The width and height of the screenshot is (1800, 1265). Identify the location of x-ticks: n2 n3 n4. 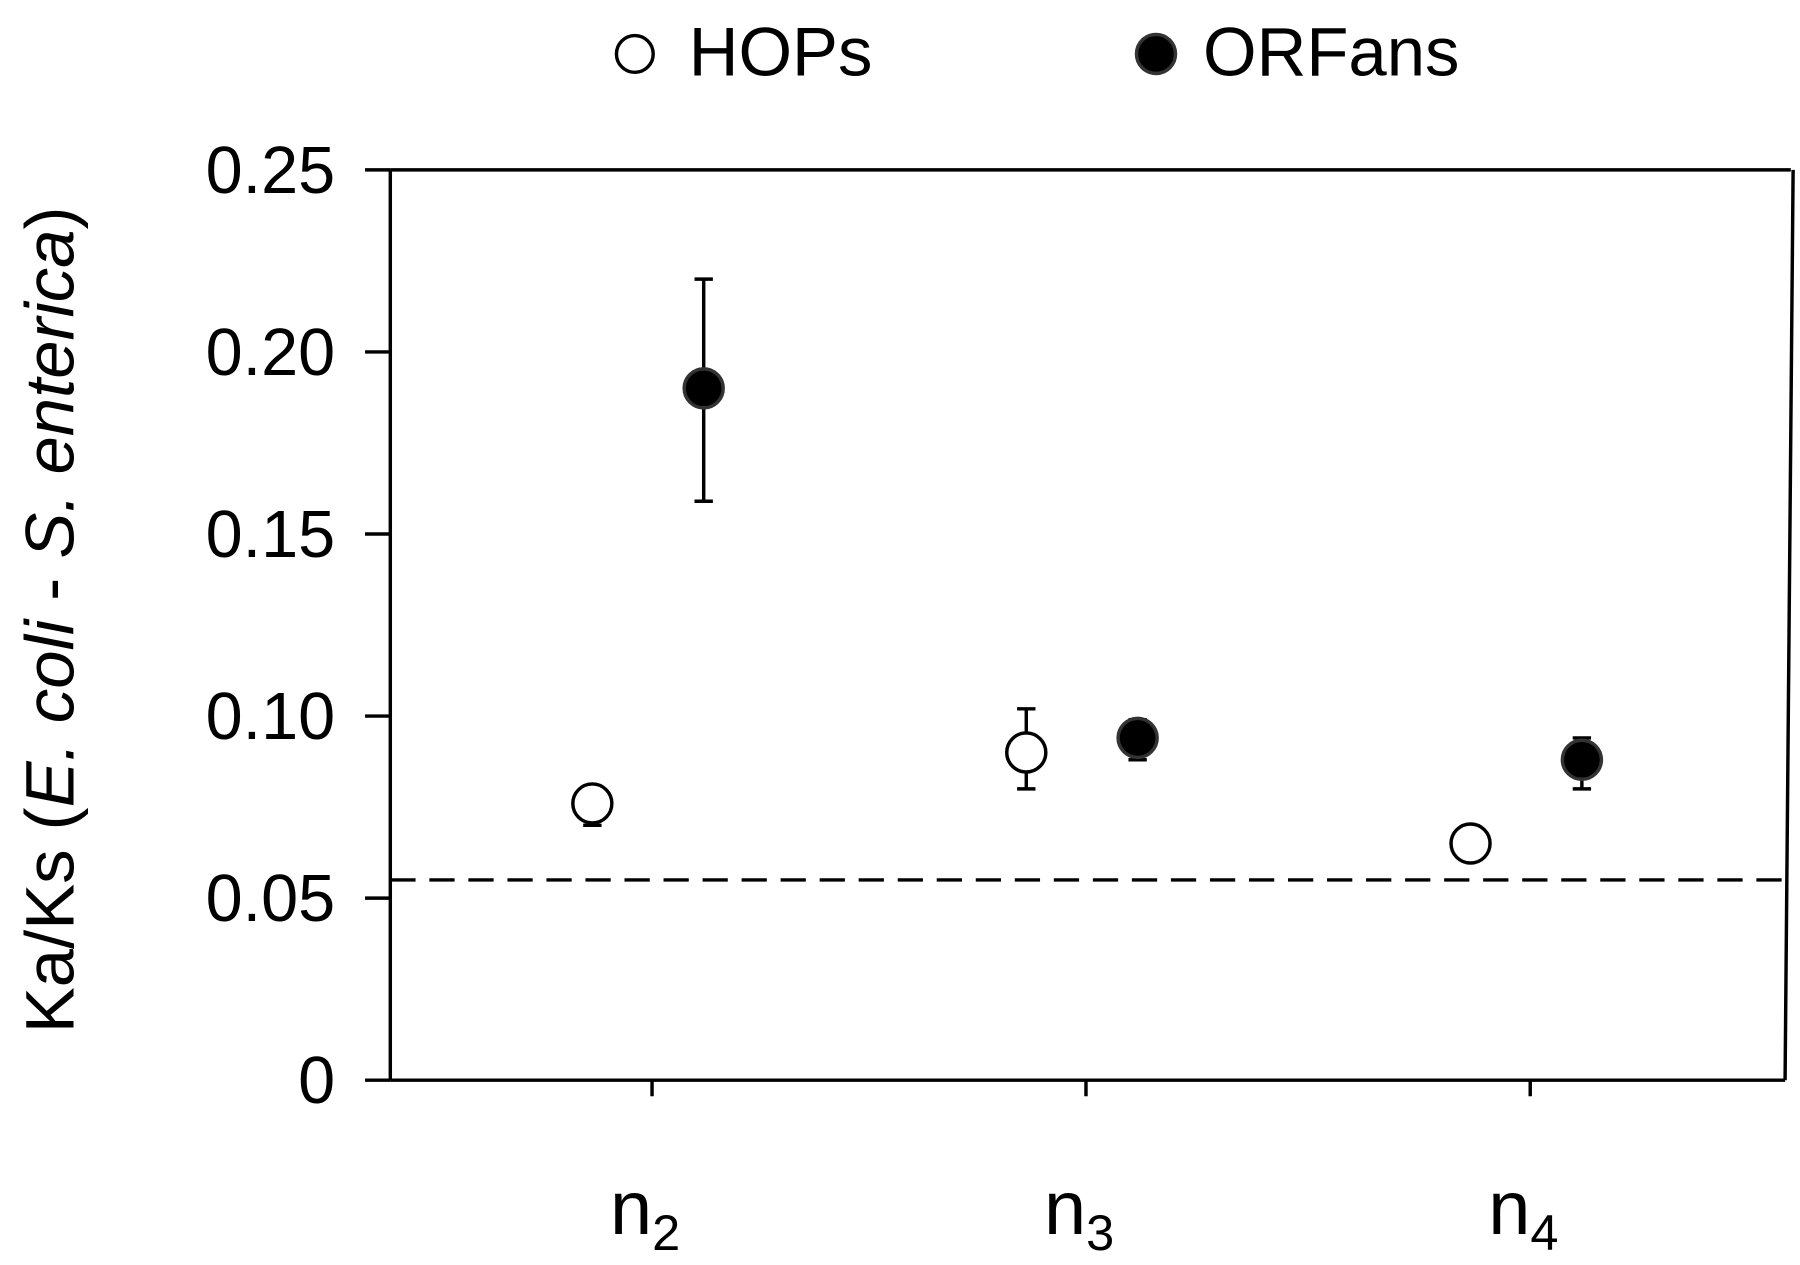
(1084, 1170).